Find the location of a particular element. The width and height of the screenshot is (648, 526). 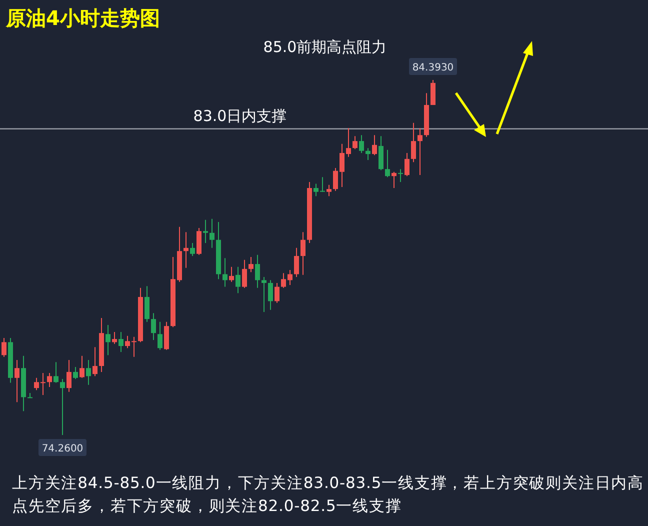

annotation: 74.2600 is located at coordinates (63, 449).